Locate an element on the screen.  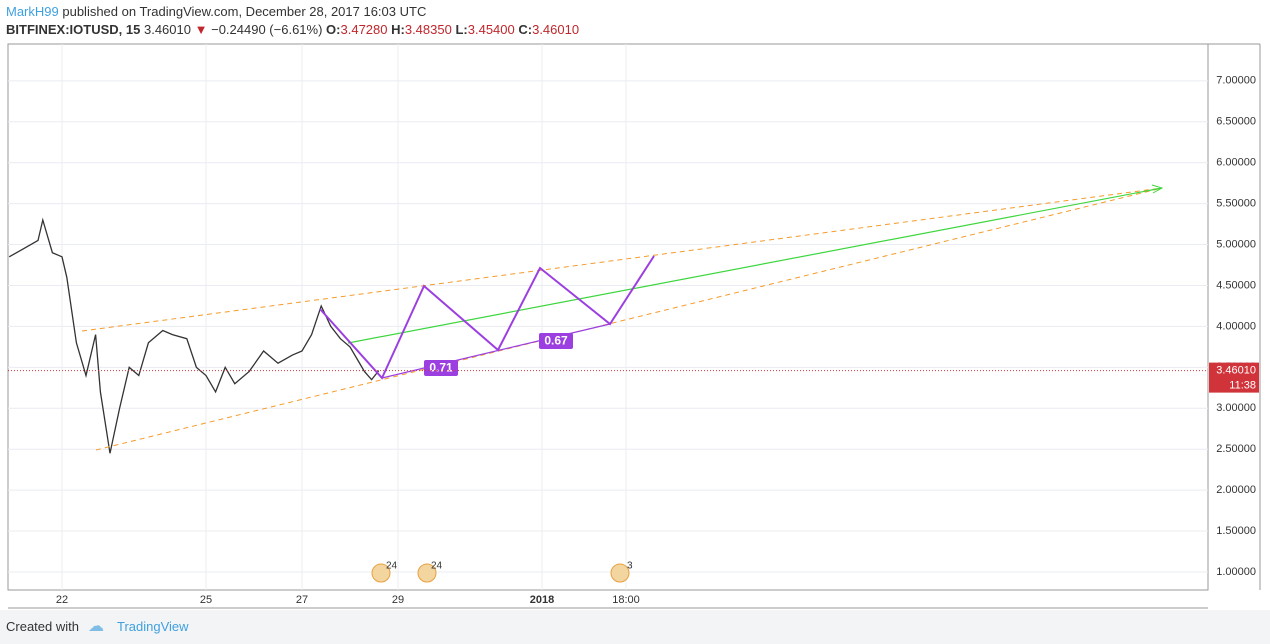
event-count: 3 is located at coordinates (630, 566).